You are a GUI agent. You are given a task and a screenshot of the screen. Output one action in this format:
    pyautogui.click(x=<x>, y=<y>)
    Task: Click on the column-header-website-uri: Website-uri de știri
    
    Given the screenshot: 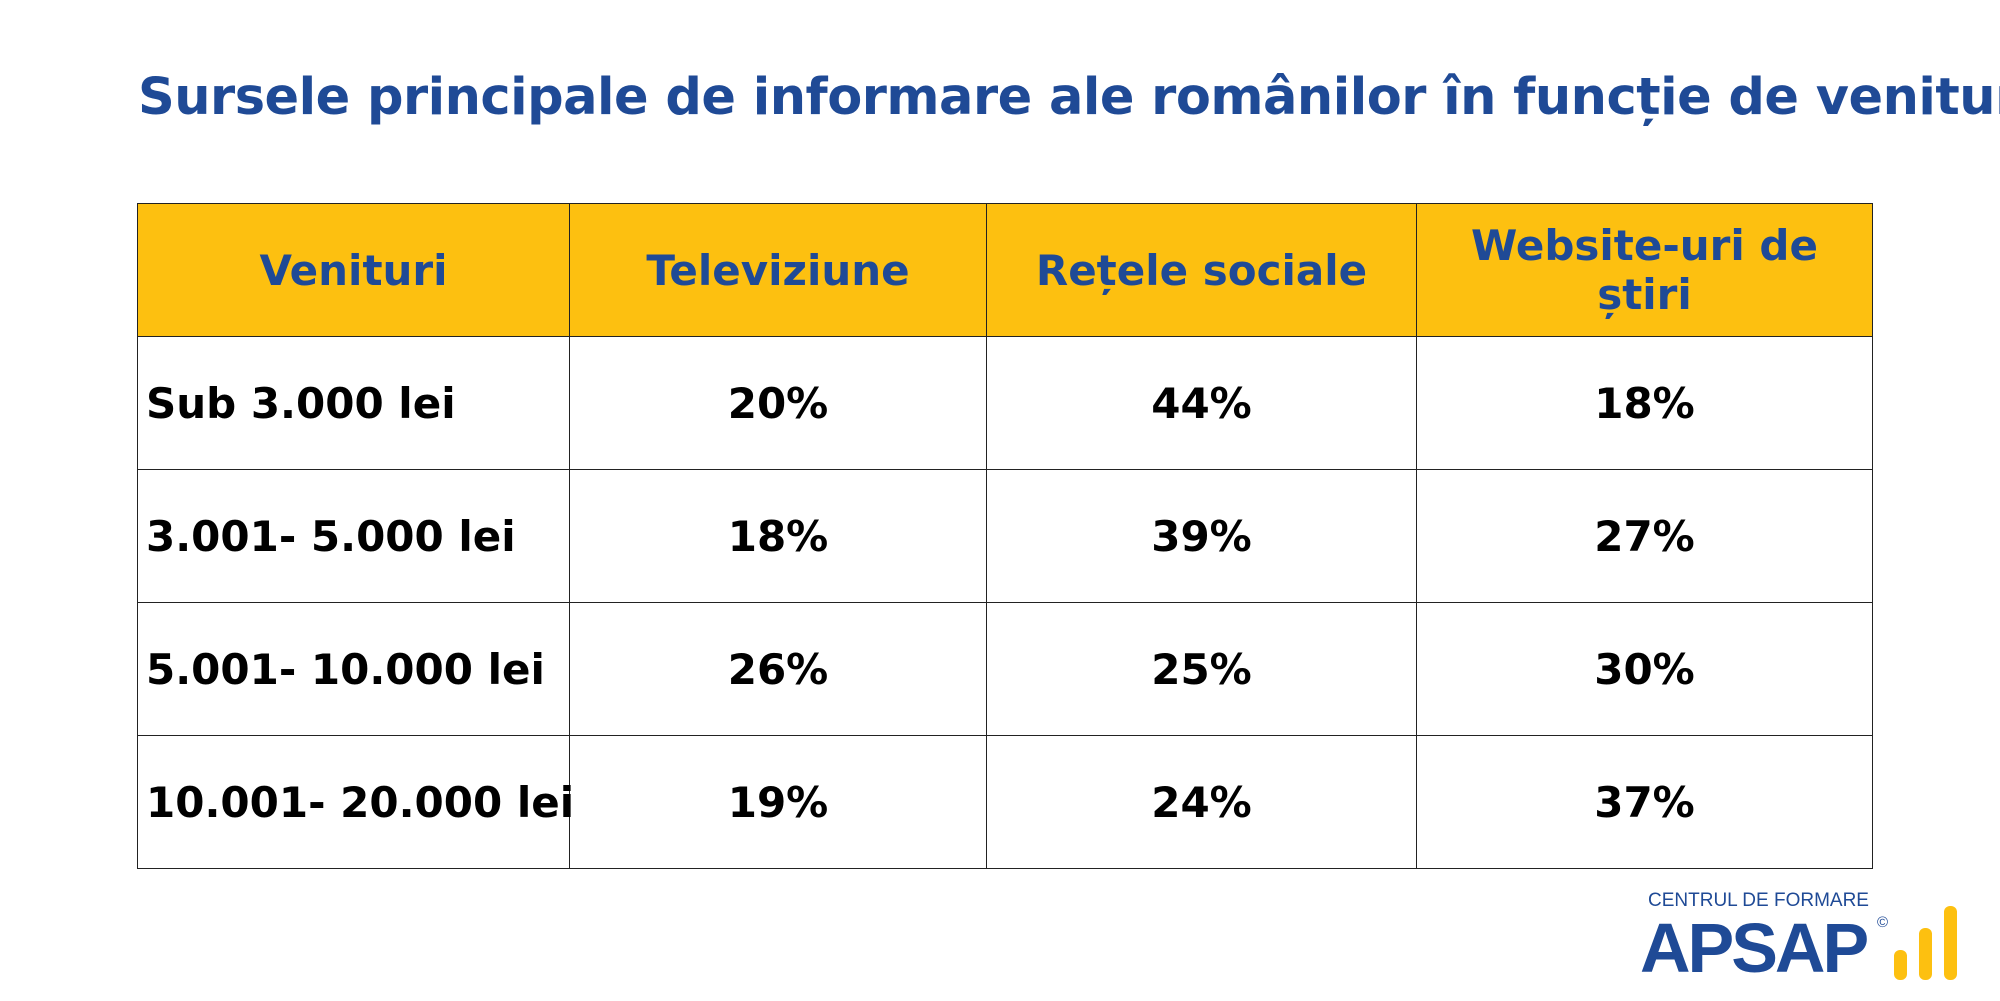 What is the action you would take?
    pyautogui.click(x=1644, y=270)
    